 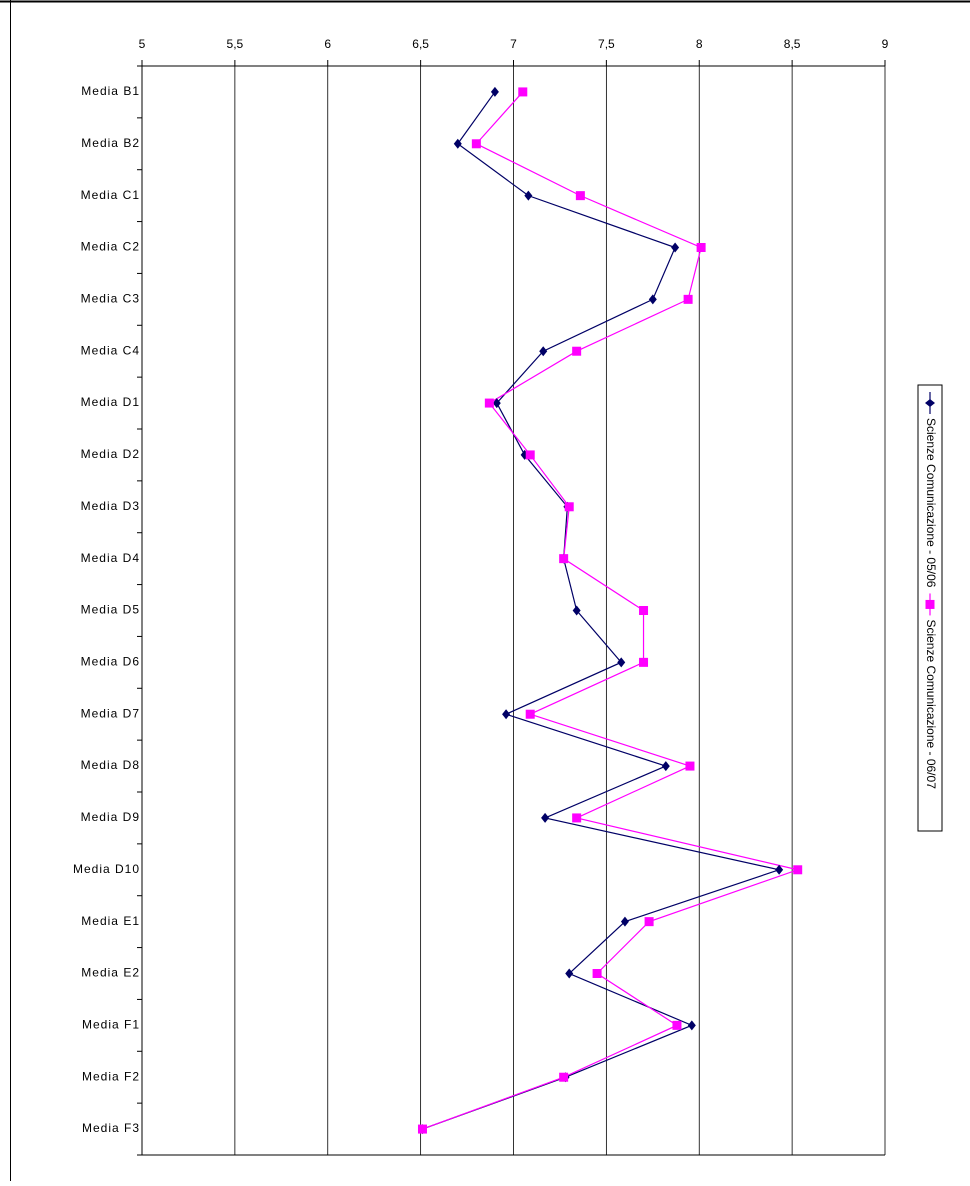 I want to click on x-tick-label: 6,5, so click(x=420, y=44).